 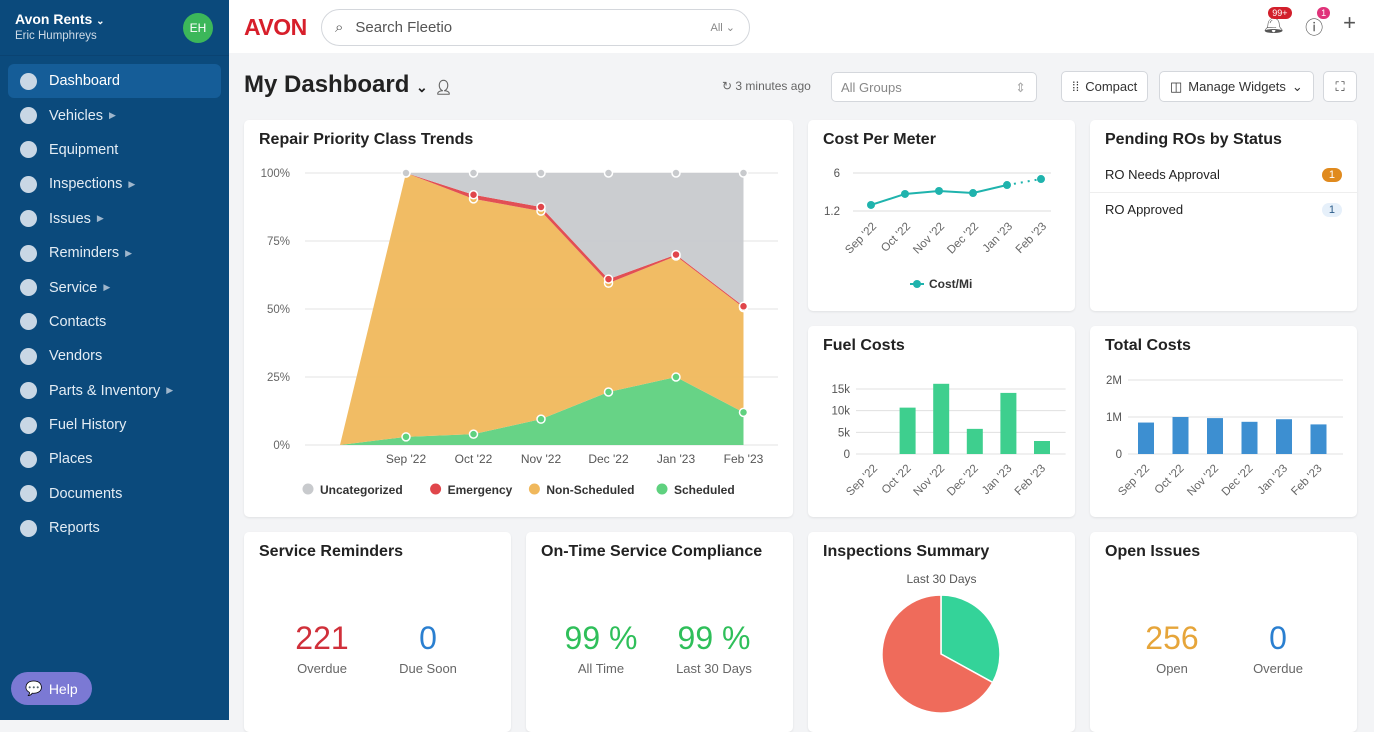 What do you see at coordinates (28, 81) in the screenshot?
I see `dashboard-icon` at bounding box center [28, 81].